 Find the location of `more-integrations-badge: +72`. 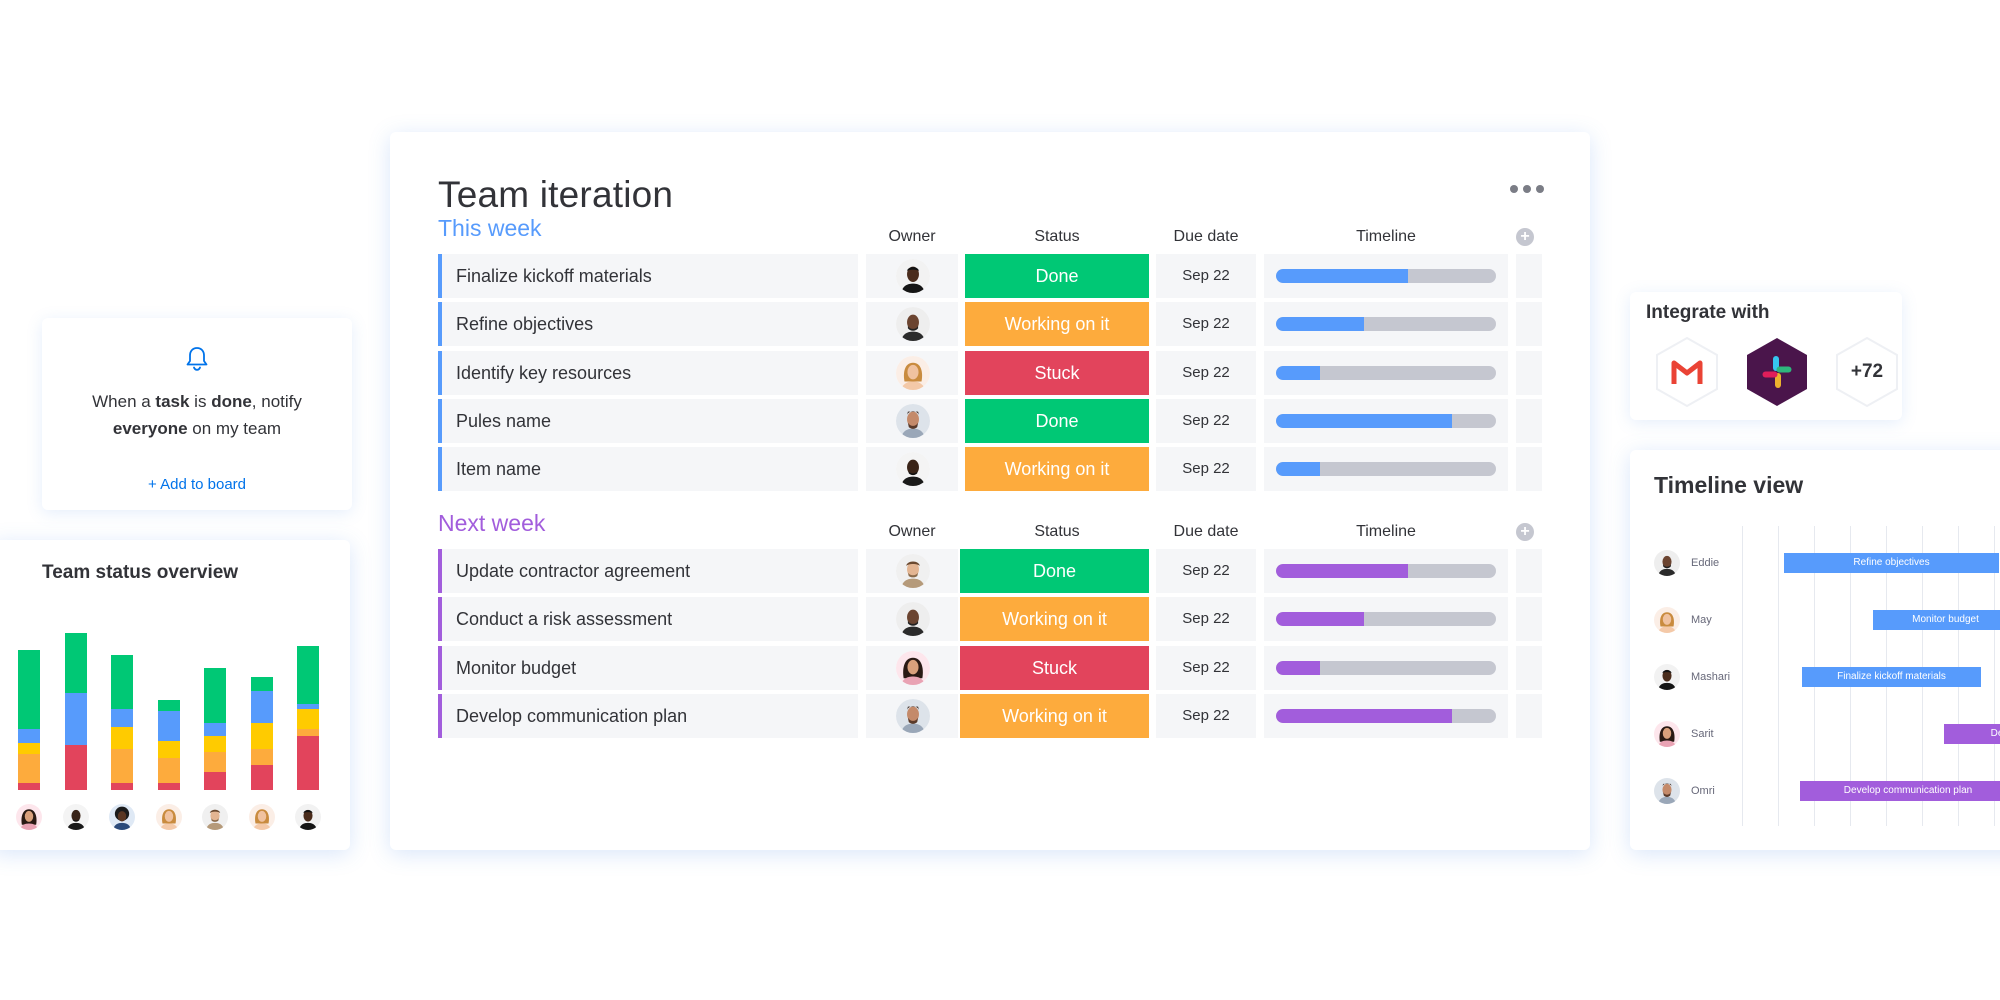

more-integrations-badge: +72 is located at coordinates (1867, 372).